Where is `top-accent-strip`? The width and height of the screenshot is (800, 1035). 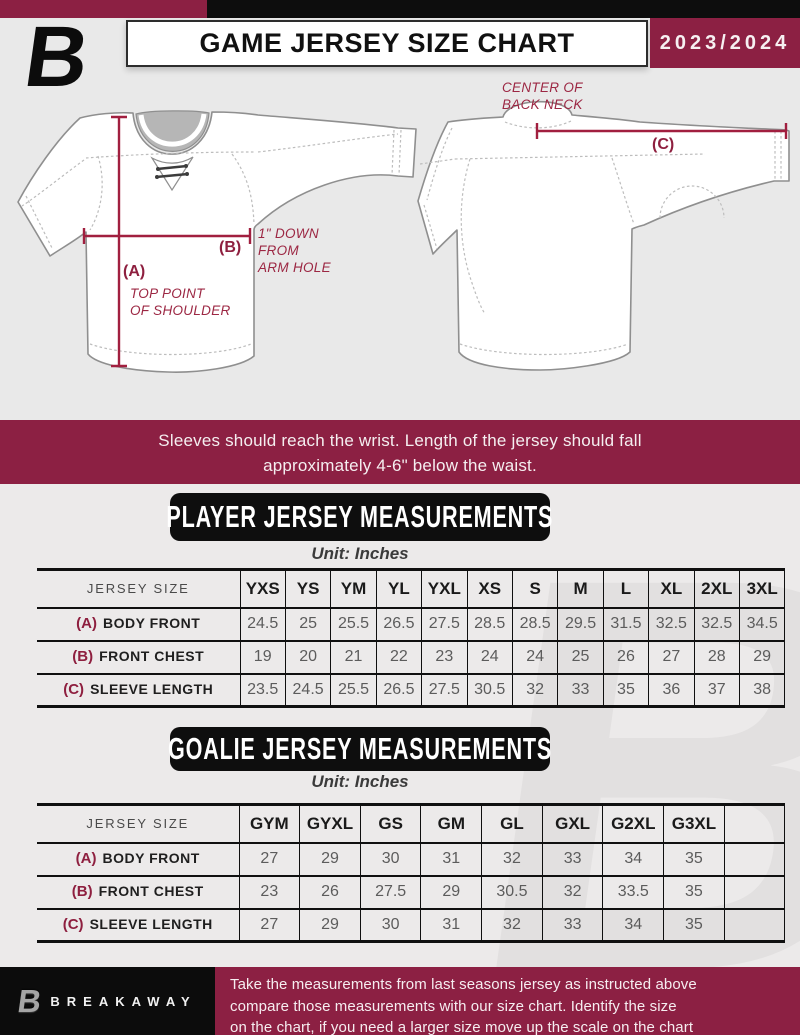 top-accent-strip is located at coordinates (400, 9).